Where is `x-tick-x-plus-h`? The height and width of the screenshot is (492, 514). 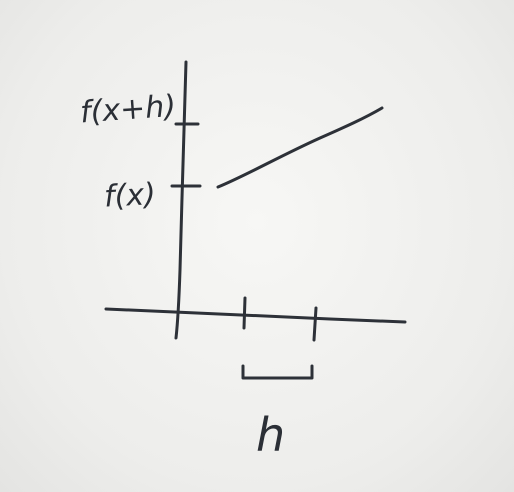 x-tick-x-plus-h is located at coordinates (315, 324).